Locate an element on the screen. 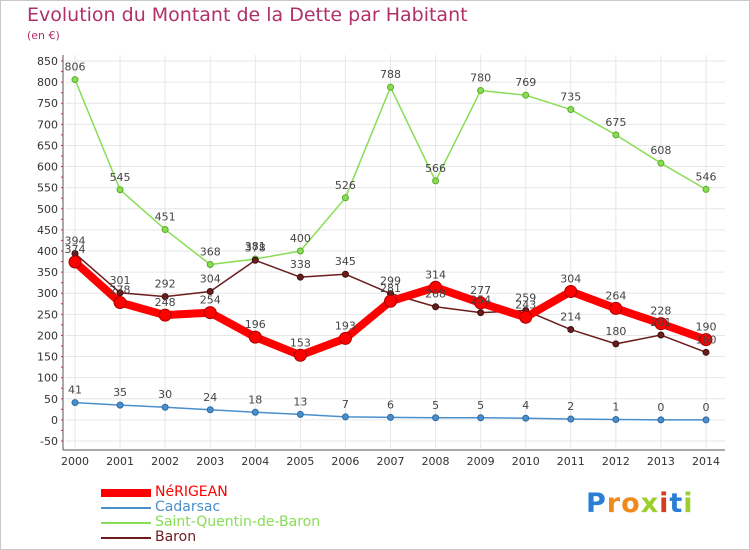 This screenshot has height=550, width=750. logo-letter: o is located at coordinates (631, 503).